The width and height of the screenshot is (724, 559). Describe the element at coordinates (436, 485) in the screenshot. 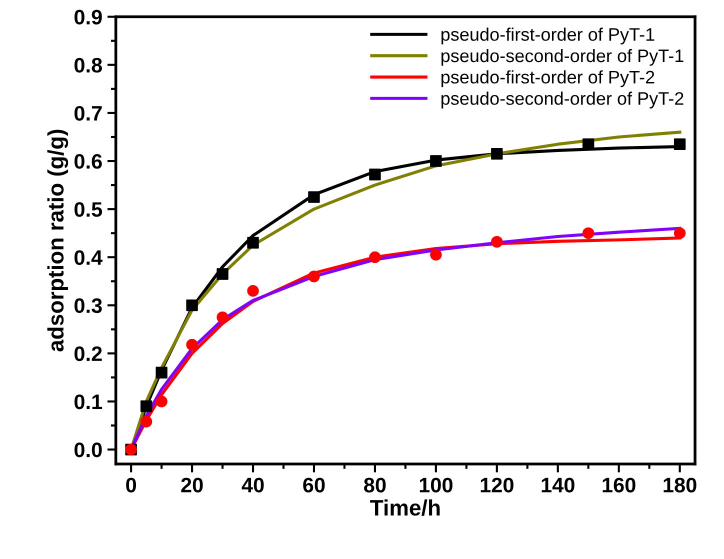

I see `x-tick-label: 100` at that location.